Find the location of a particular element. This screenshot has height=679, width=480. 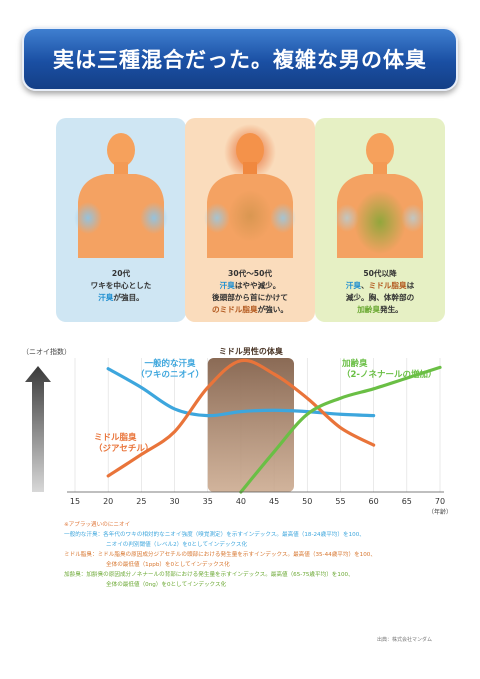

caption-segment: 20代 is located at coordinates (121, 273).